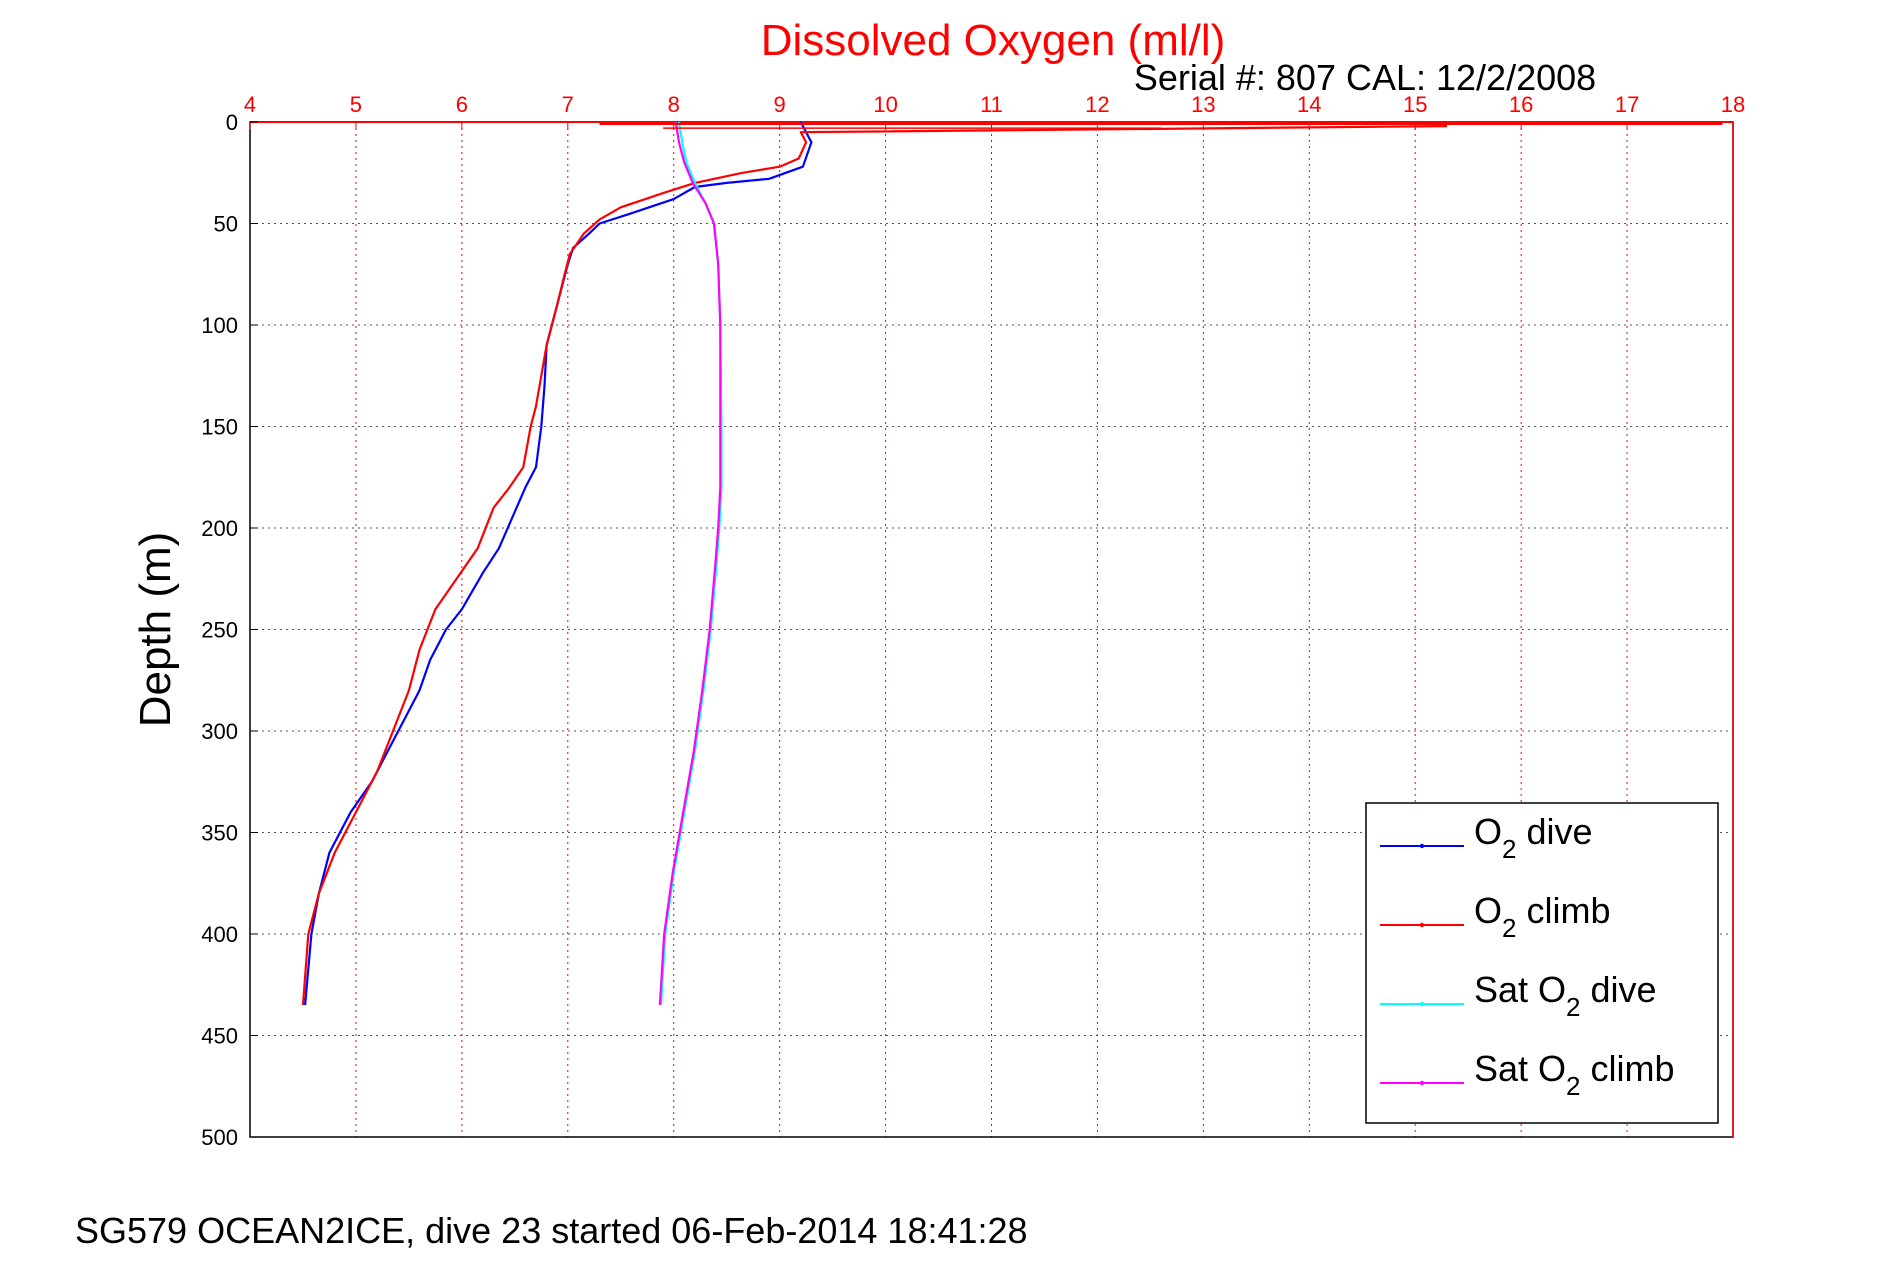  What do you see at coordinates (1422, 925) in the screenshot?
I see `legend-marker-o2_climb` at bounding box center [1422, 925].